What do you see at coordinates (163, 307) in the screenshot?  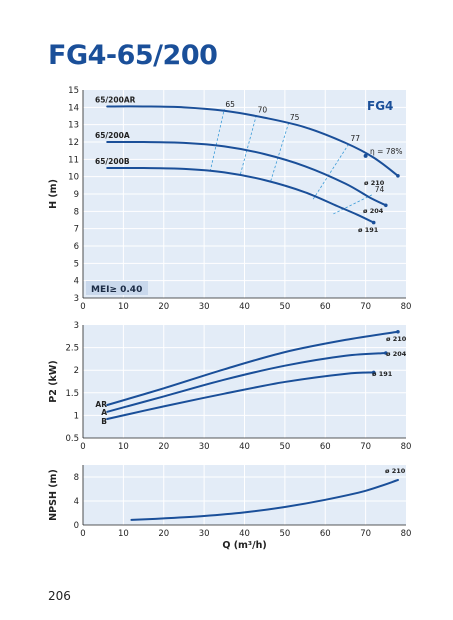 I see `head-x-tick-label: 20` at bounding box center [163, 307].